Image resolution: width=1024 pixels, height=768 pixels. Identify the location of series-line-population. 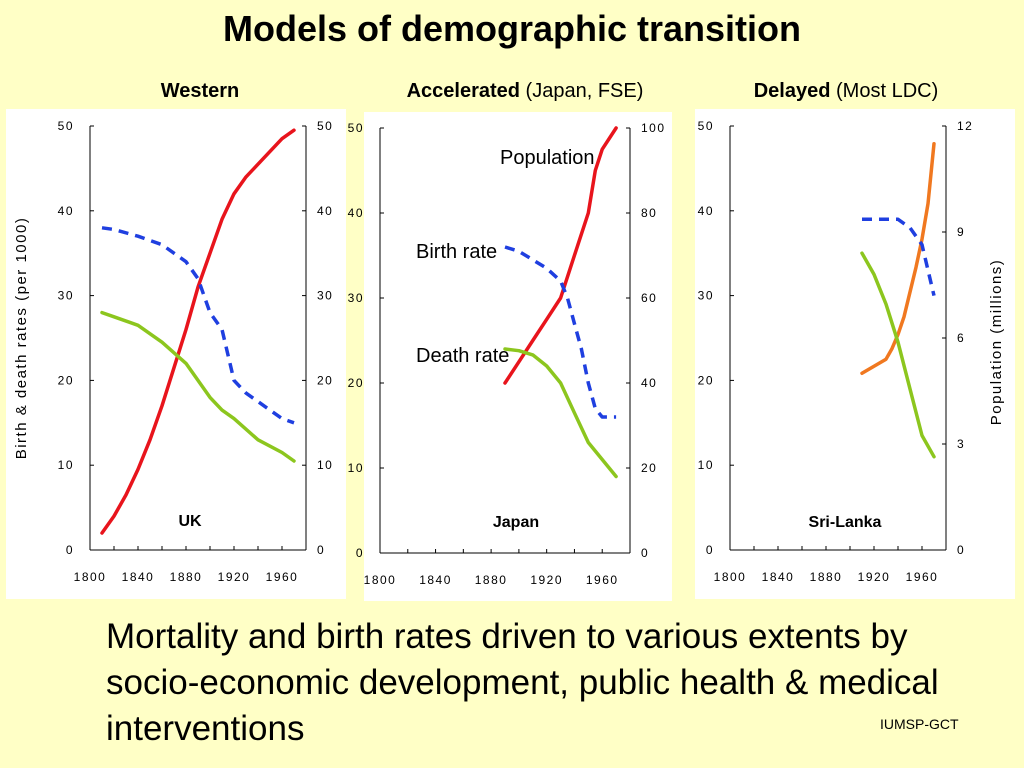
(198, 331).